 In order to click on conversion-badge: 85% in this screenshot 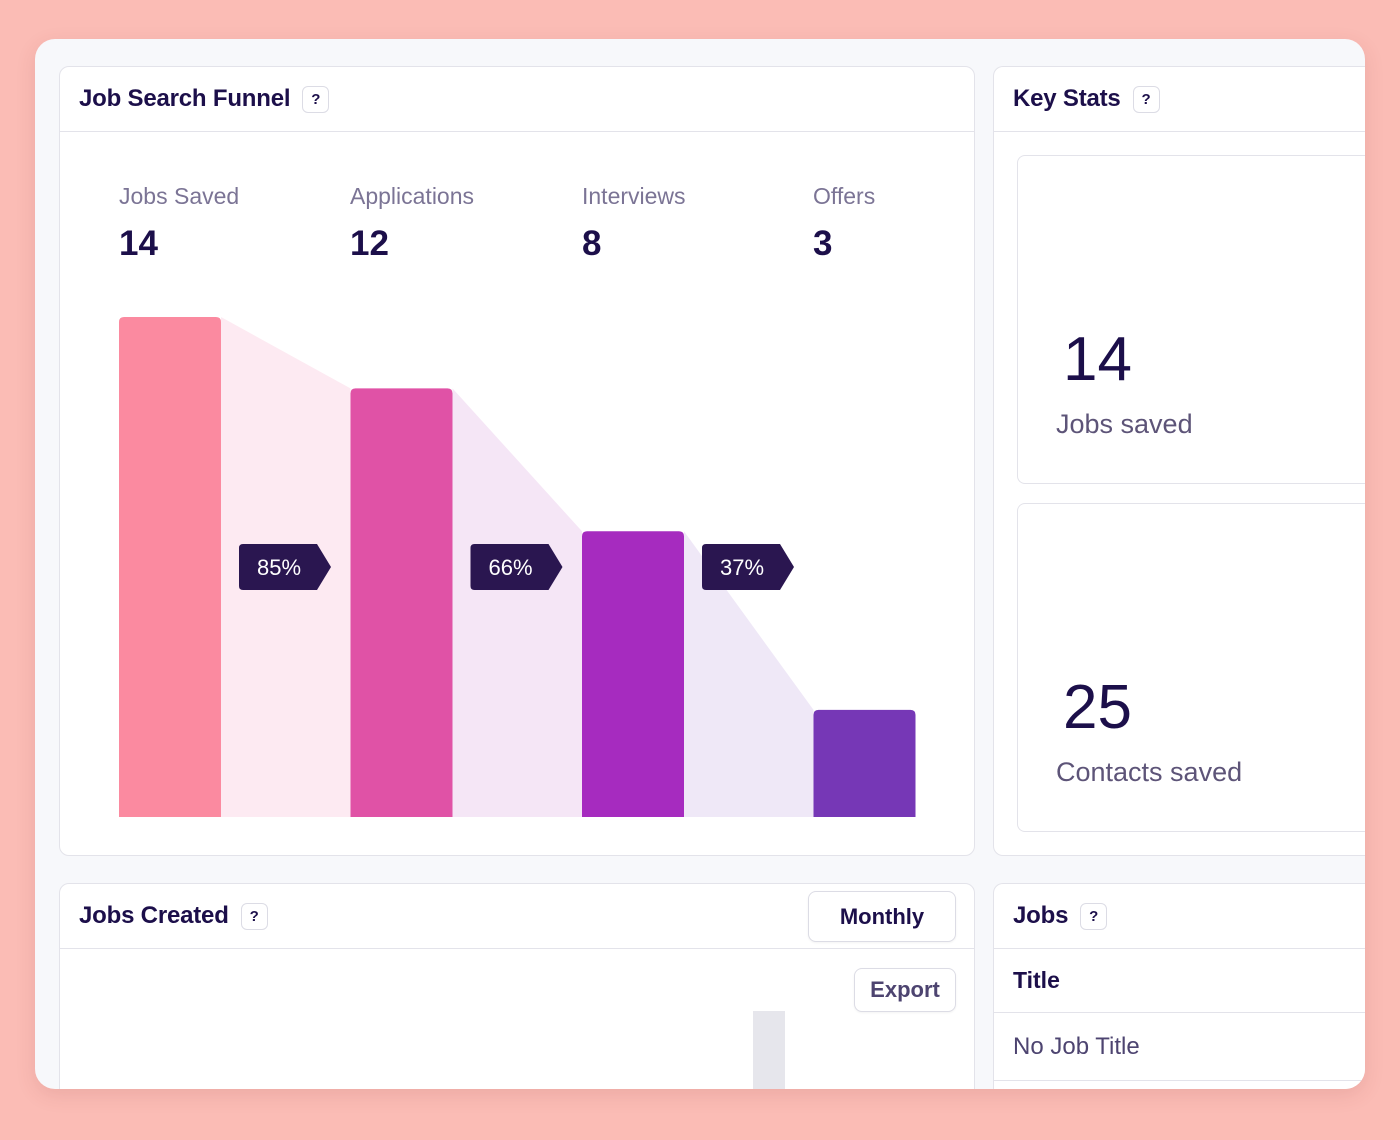, I will do `click(285, 567)`.